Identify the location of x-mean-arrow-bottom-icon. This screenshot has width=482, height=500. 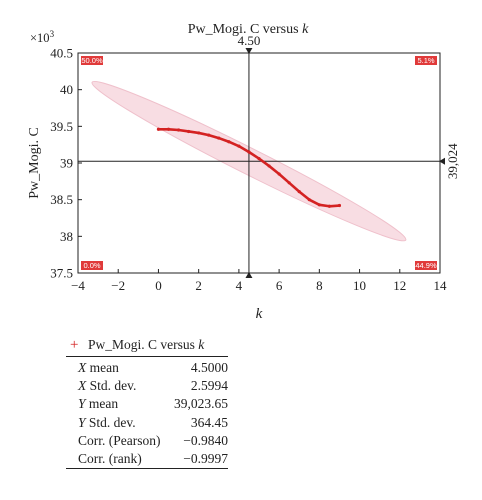
(249, 275).